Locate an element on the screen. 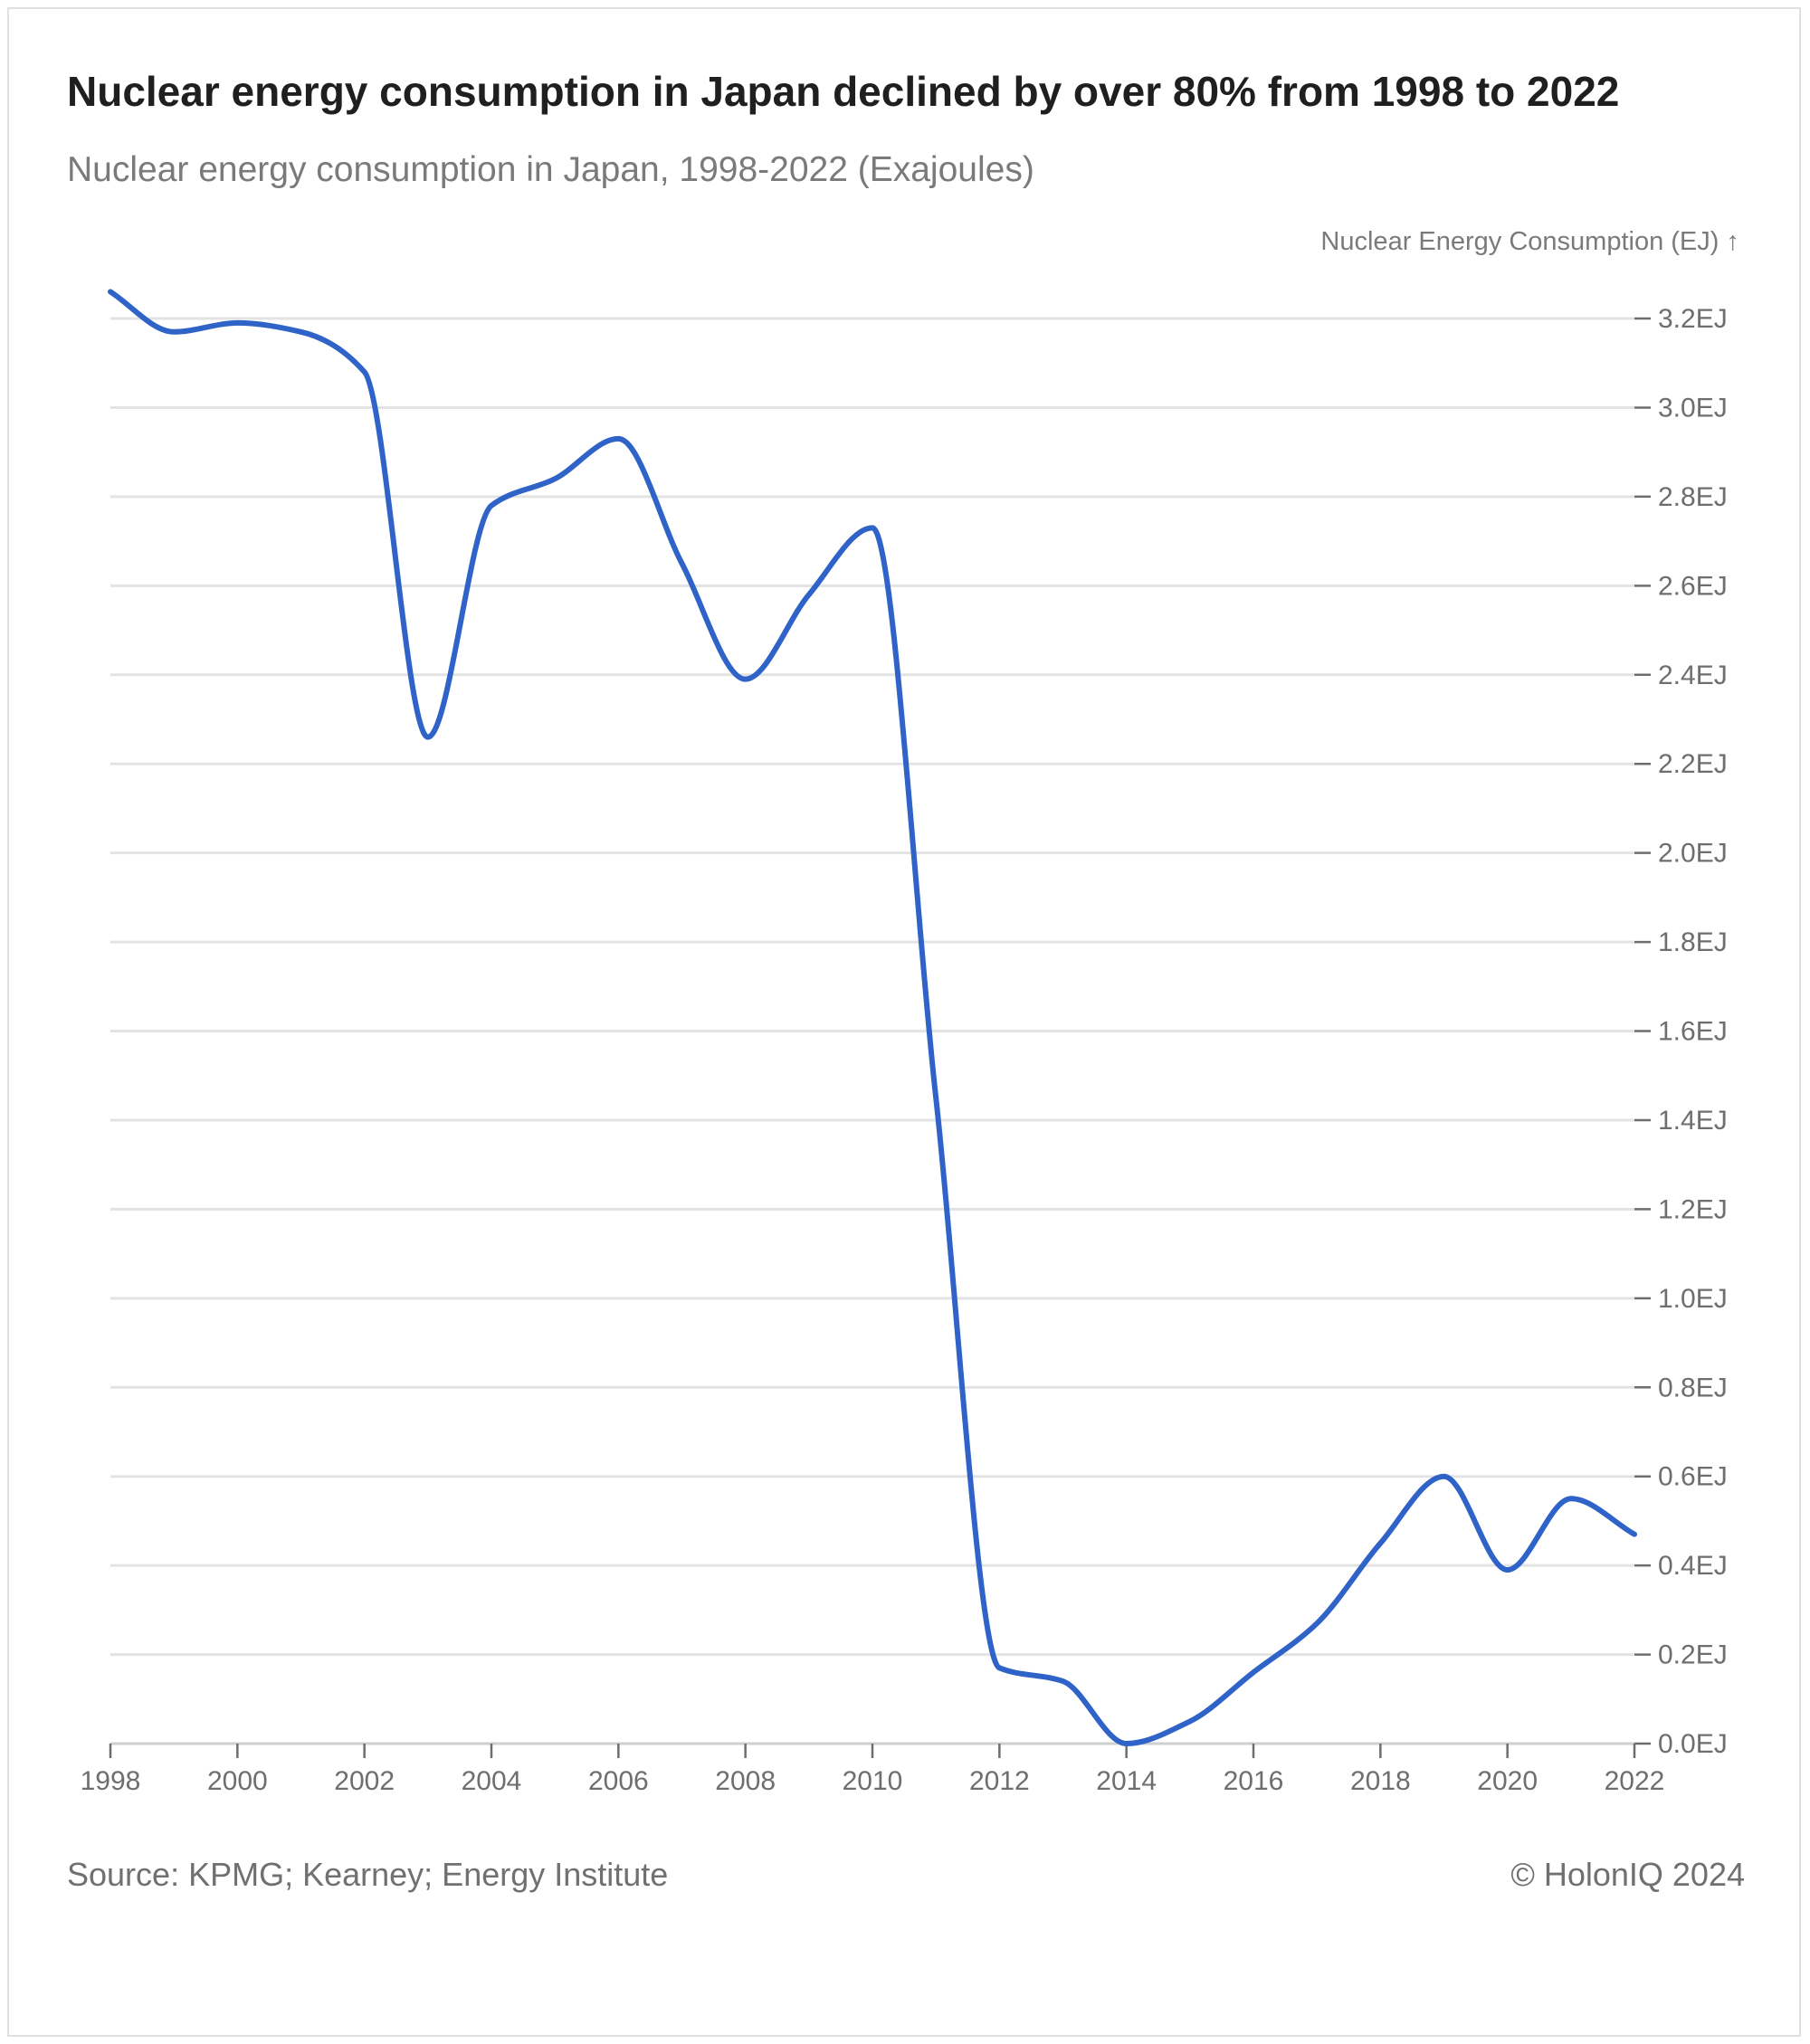  x-tick-label: 2002 is located at coordinates (364, 1781).